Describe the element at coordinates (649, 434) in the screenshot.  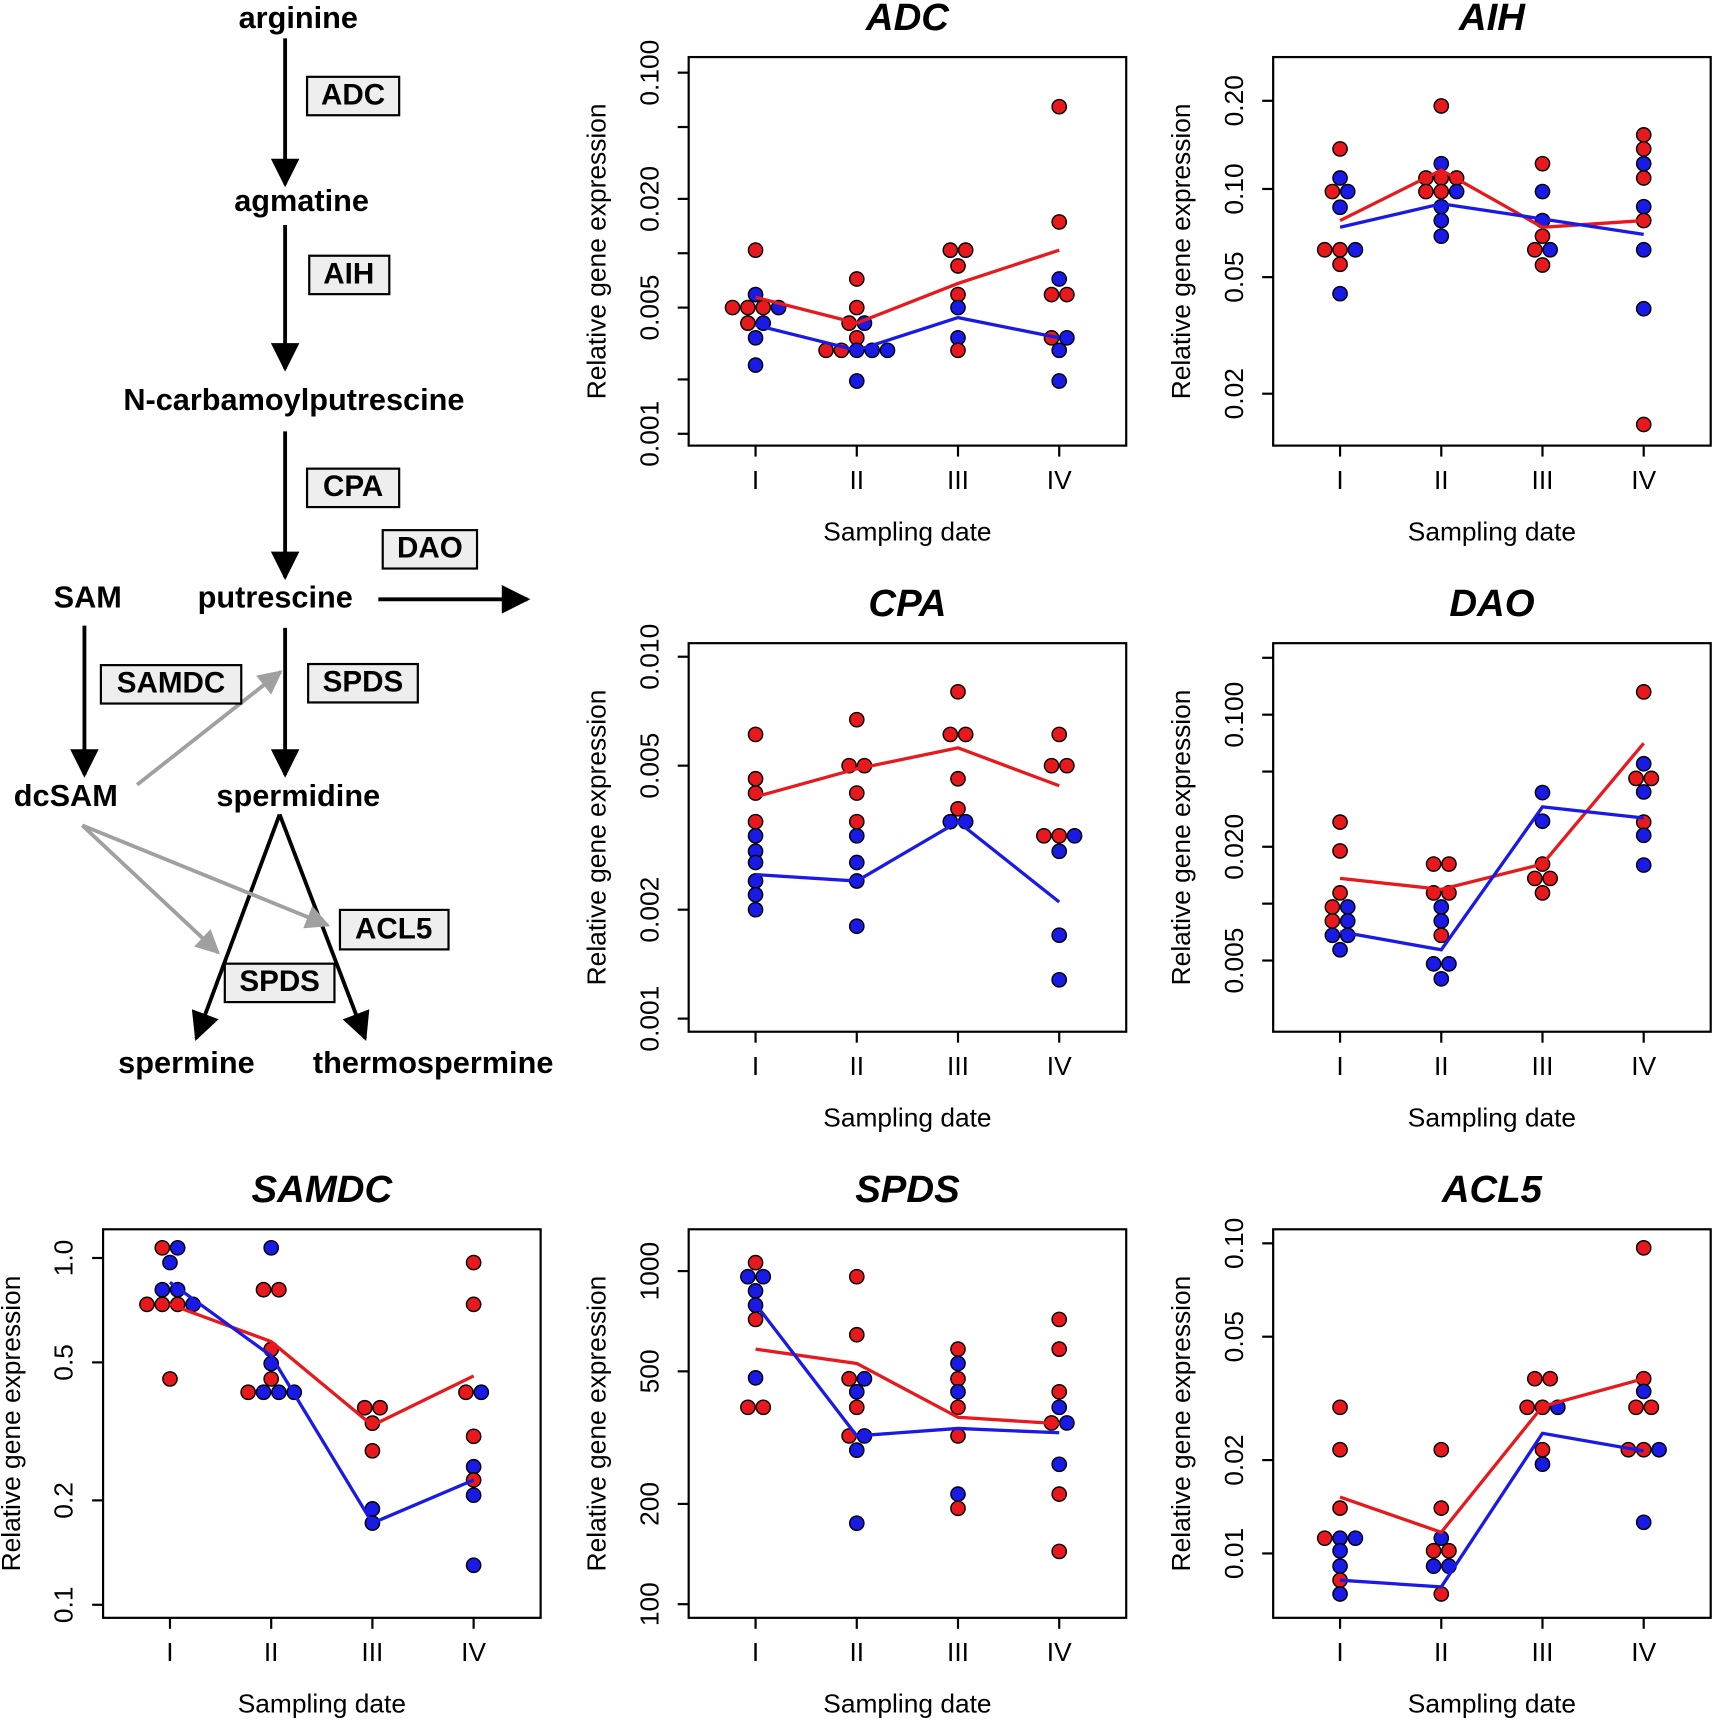
I see `y-tick-label: 0.001` at that location.